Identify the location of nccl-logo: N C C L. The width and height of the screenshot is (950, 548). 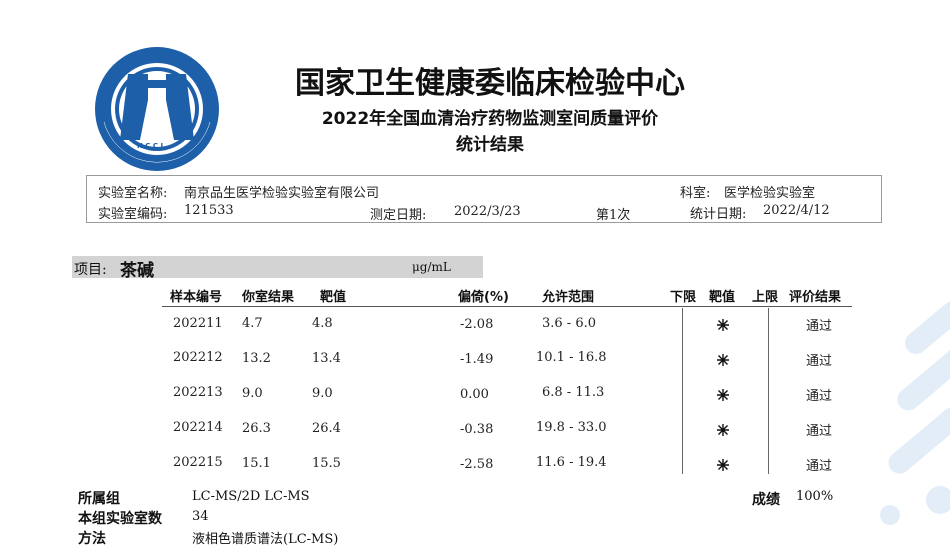
(157, 109).